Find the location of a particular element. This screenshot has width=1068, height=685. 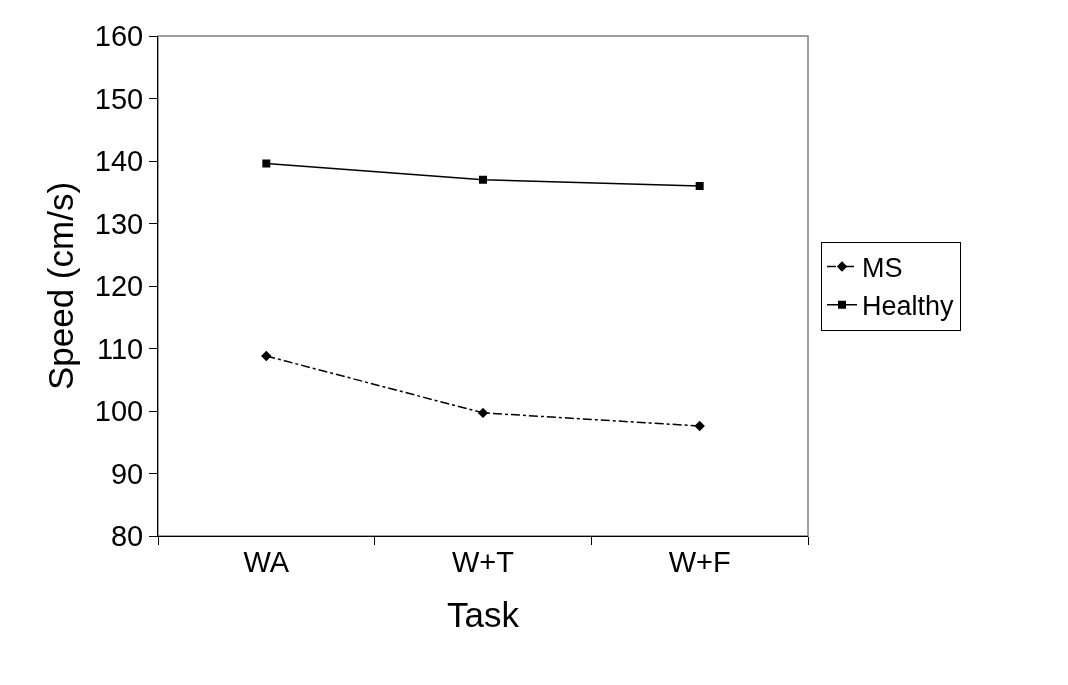

y-tick-label: 110 is located at coordinates (120, 348).